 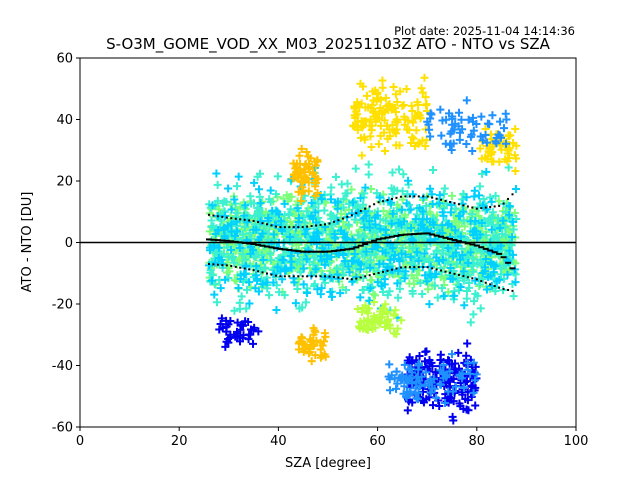 What do you see at coordinates (377, 441) in the screenshot?
I see `x-tick-label: 60` at bounding box center [377, 441].